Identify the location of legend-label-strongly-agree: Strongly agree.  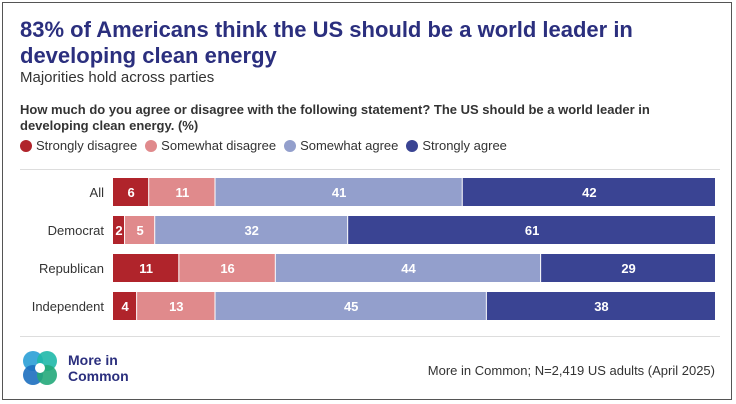
(464, 145).